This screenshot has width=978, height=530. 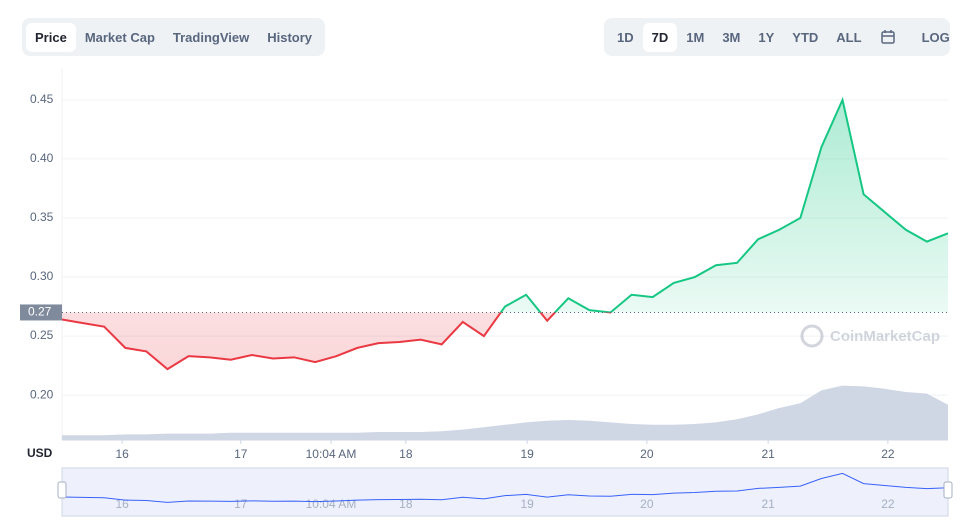 What do you see at coordinates (625, 37) in the screenshot?
I see `range-button: 1D` at bounding box center [625, 37].